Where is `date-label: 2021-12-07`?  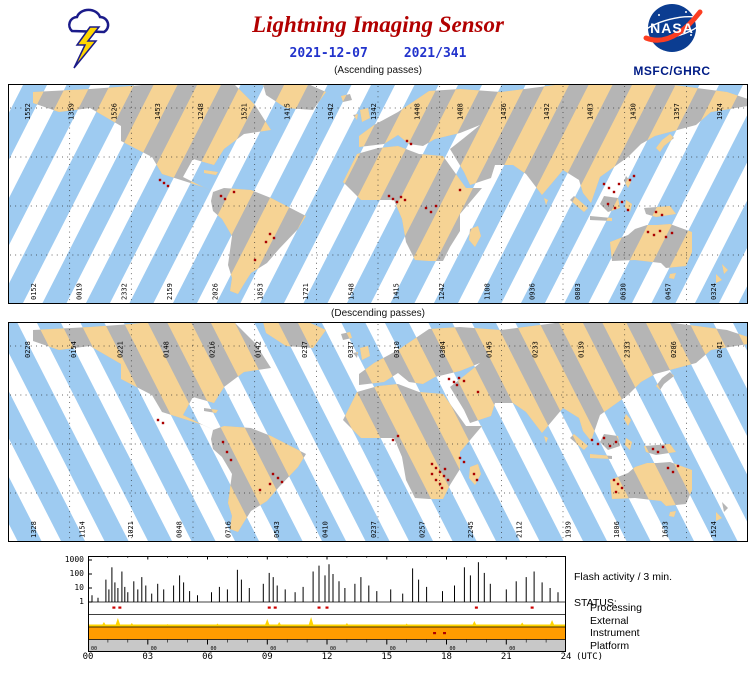 date-label: 2021-12-07 is located at coordinates (328, 53).